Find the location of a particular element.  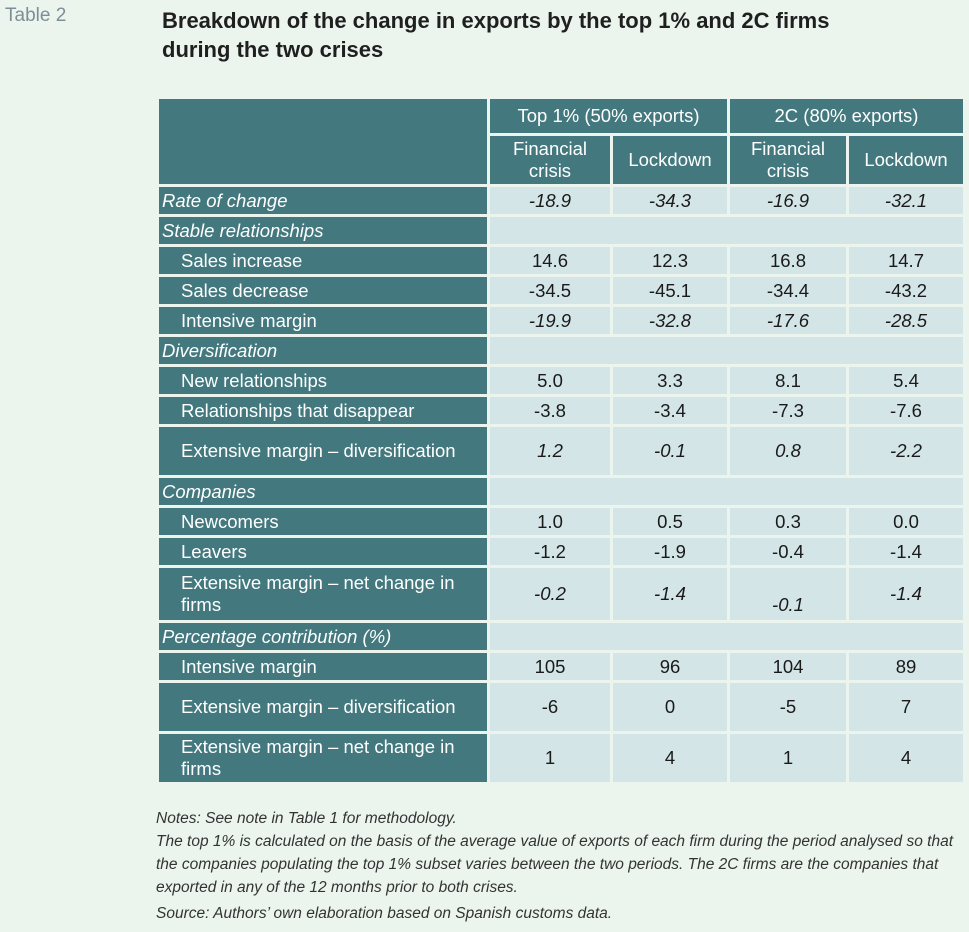

row-label: Intensive margin is located at coordinates (323, 666).